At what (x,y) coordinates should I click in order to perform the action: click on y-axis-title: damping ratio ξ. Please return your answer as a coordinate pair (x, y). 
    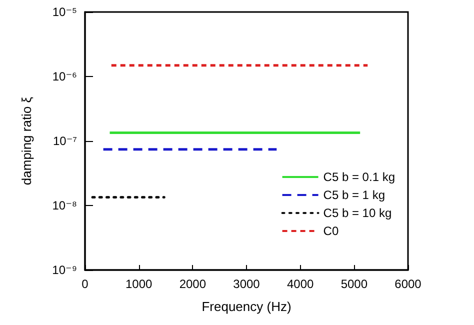
    Looking at the image, I should click on (26, 141).